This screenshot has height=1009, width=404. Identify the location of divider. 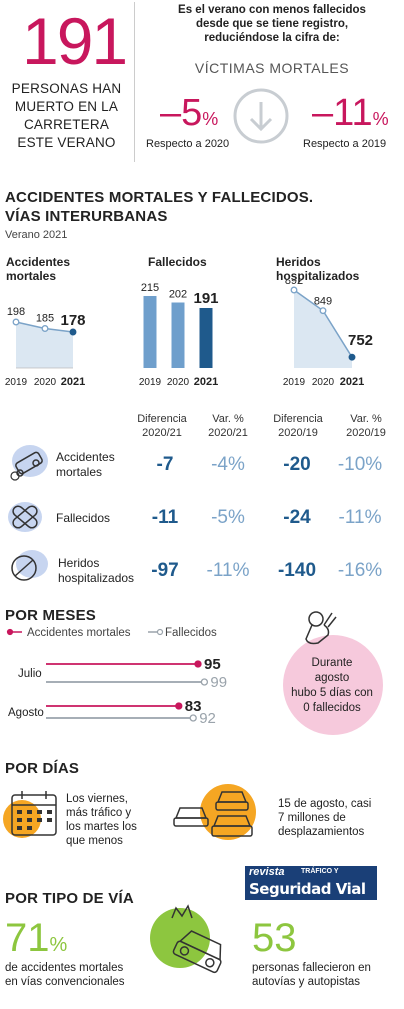
(134, 82).